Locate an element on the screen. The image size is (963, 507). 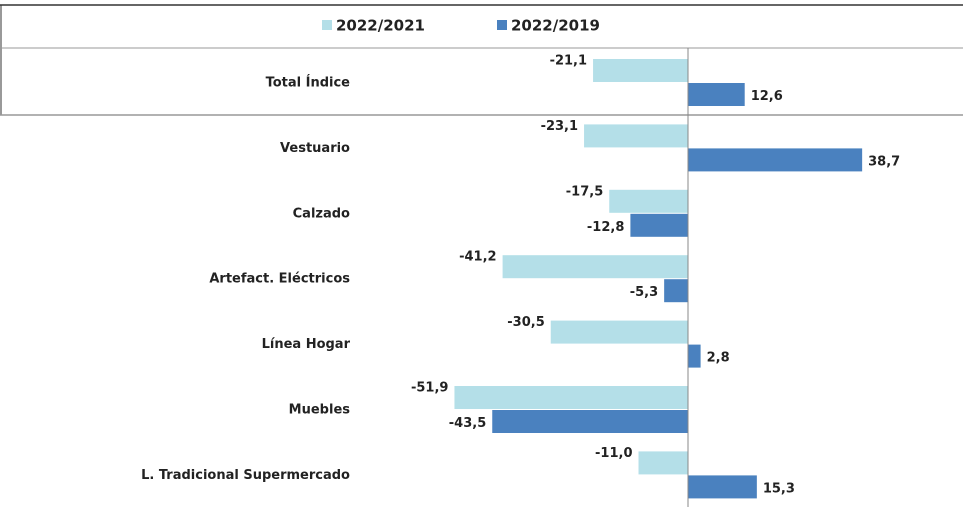
category-label: Artefact. Eléctricos is located at coordinates (279, 279).